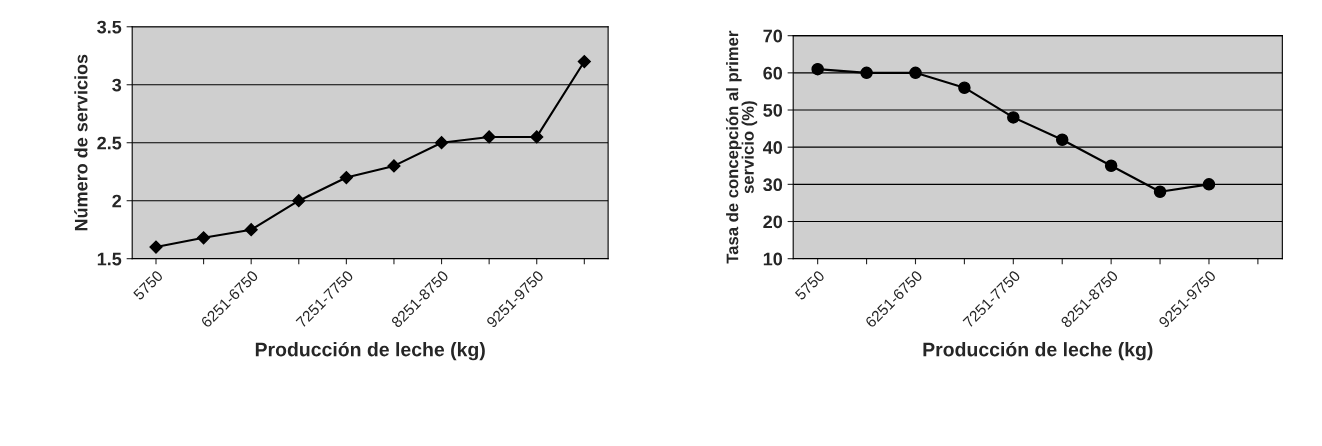 This screenshot has width=1322, height=446. Describe the element at coordinates (109, 27) in the screenshot. I see `y-tick-label: 3.5` at that location.